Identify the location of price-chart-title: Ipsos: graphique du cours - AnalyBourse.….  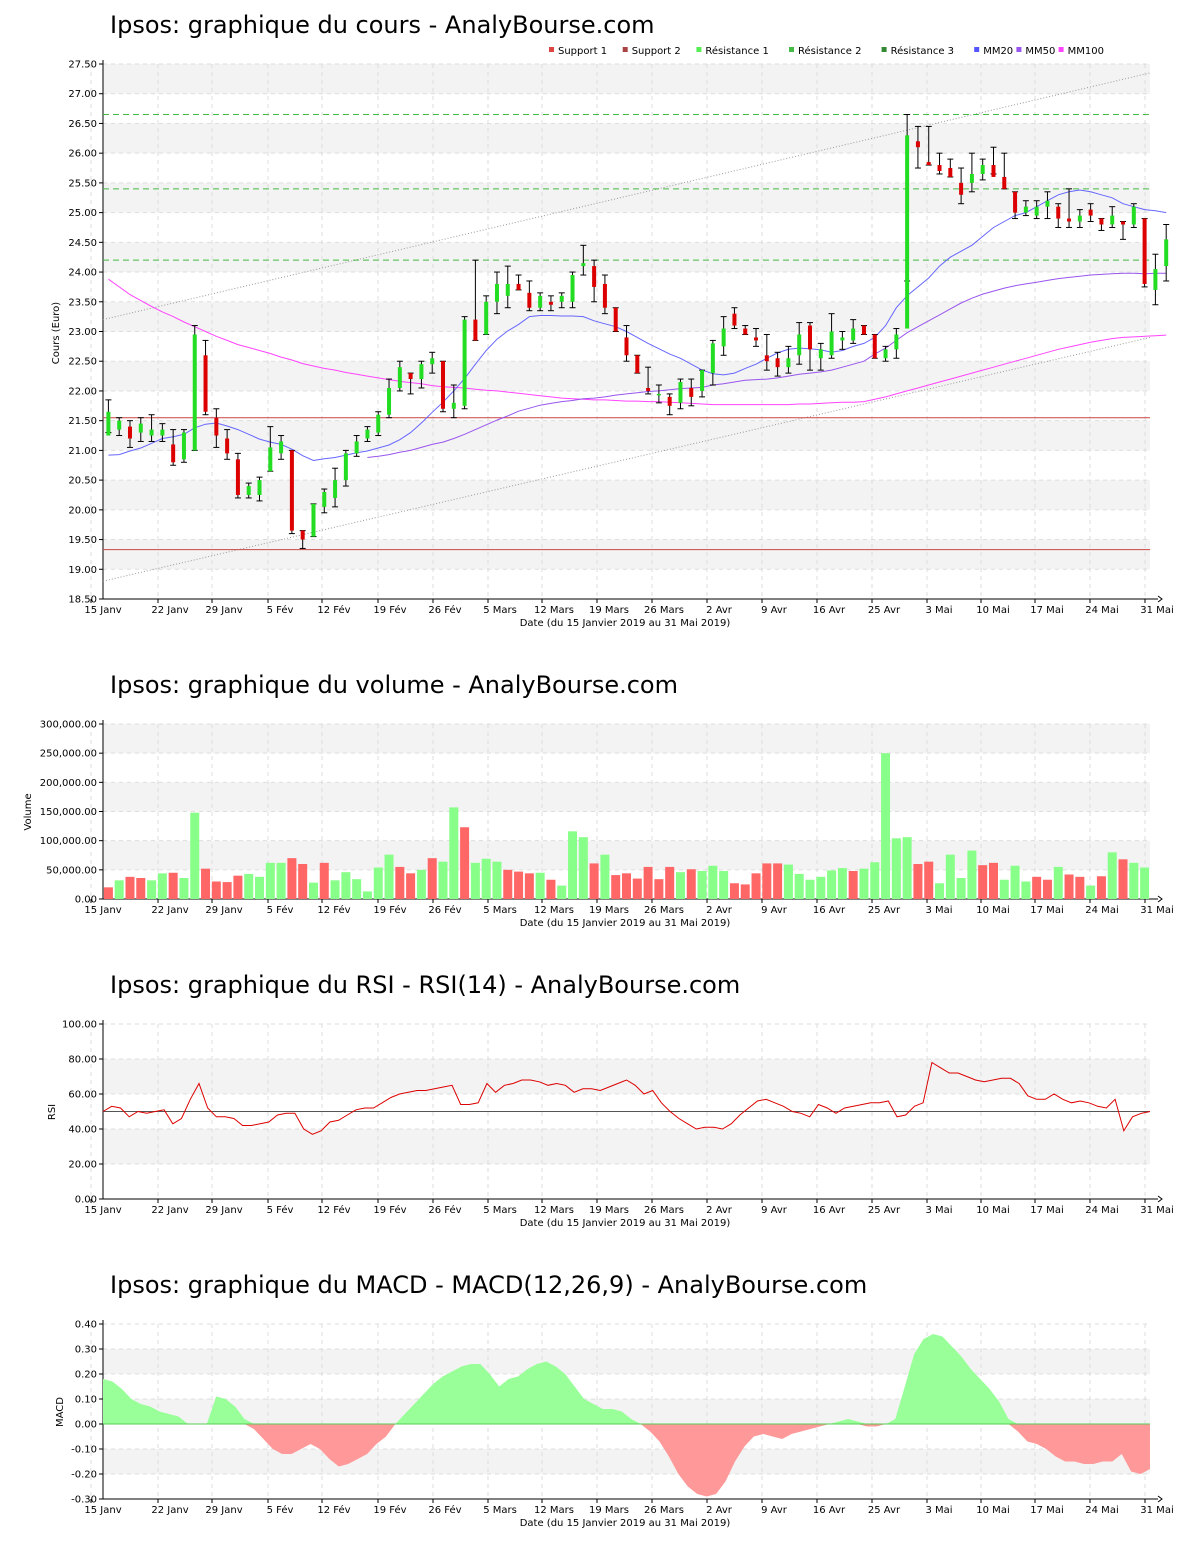
(382, 25).